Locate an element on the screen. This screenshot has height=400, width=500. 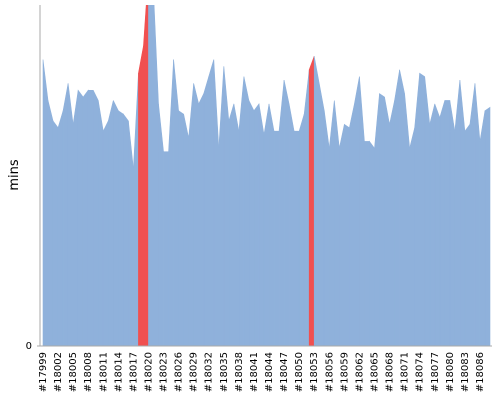
x-tick-label: #18083 is located at coordinates (465, 372).